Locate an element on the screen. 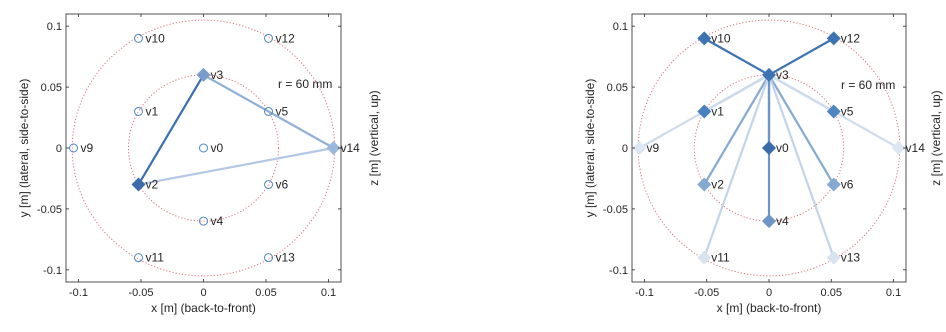  vertex-label-v10: v10 is located at coordinates (721, 38).